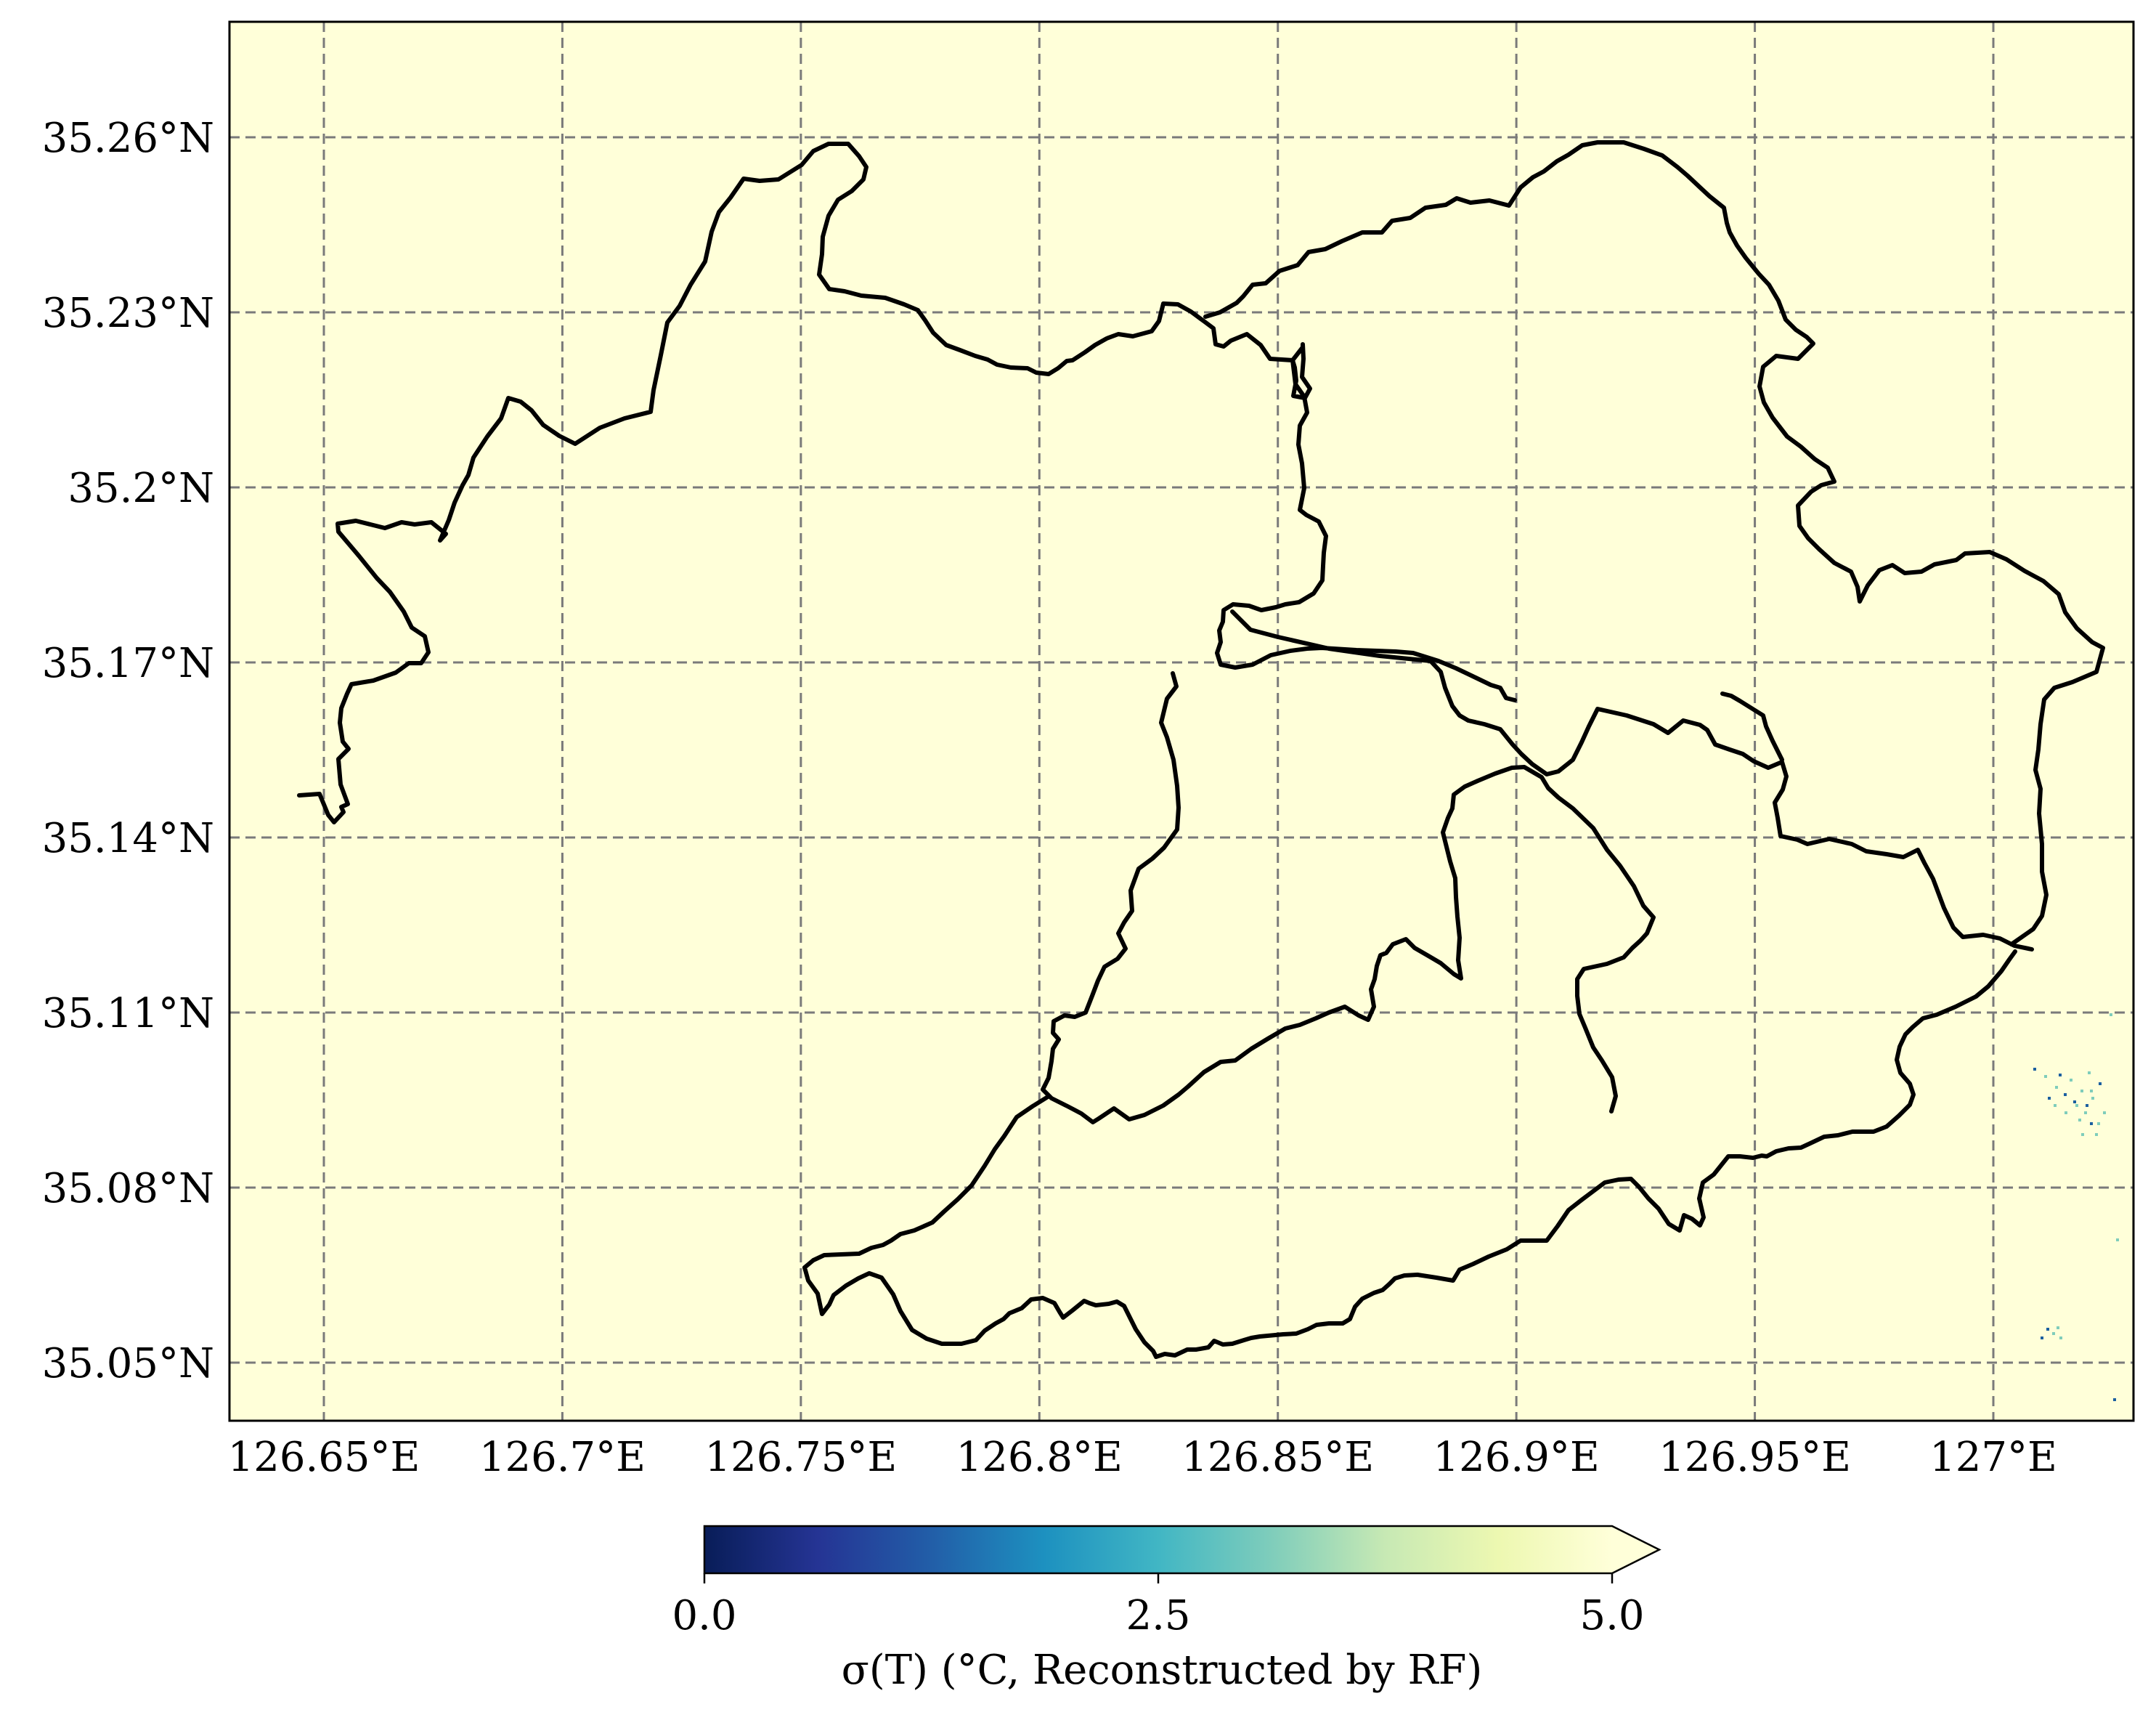  Describe the element at coordinates (1277, 1457) in the screenshot. I see `lon-label-4: 126.85°E` at that location.